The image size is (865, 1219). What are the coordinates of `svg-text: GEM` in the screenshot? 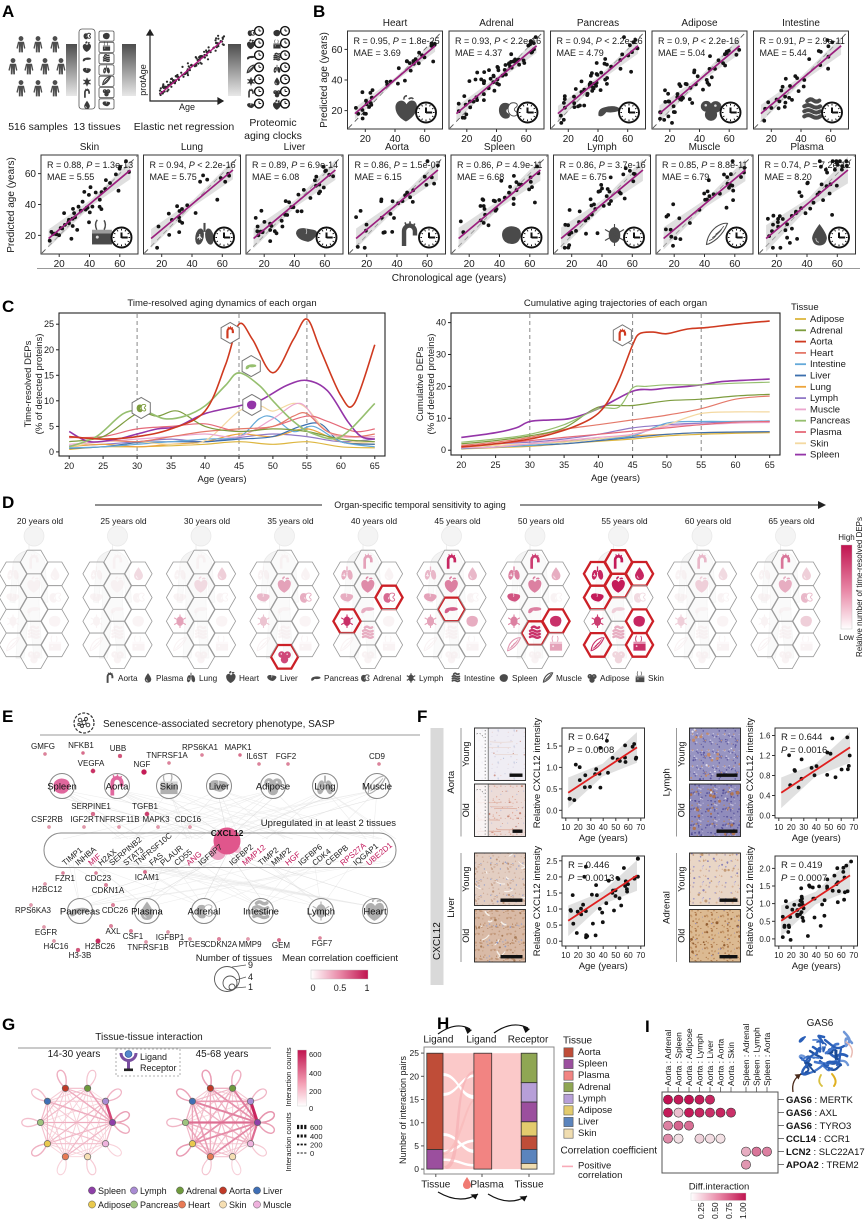 It's located at (281, 945).